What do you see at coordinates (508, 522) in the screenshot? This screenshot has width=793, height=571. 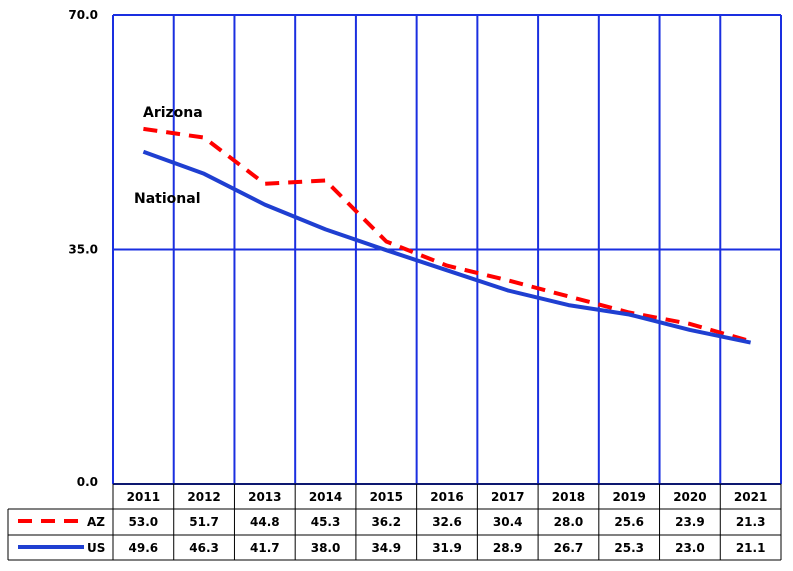 I see `data-label: 30.4` at bounding box center [508, 522].